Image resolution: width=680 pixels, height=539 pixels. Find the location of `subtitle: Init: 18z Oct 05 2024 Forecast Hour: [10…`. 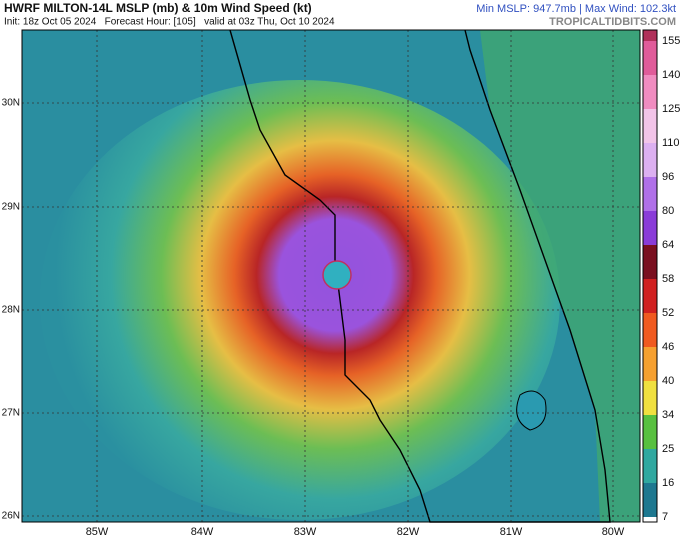

subtitle: Init: 18z Oct 05 2024 Forecast Hour: [10… is located at coordinates (169, 22).